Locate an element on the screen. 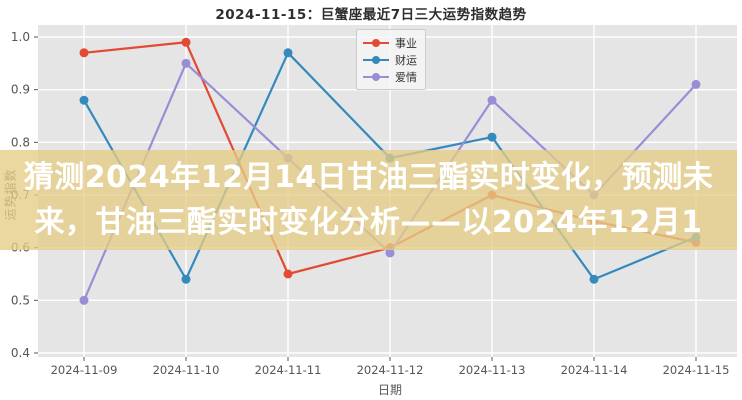 This screenshot has width=742, height=400. x-tick-label: 2024-11-09 is located at coordinates (84, 370).